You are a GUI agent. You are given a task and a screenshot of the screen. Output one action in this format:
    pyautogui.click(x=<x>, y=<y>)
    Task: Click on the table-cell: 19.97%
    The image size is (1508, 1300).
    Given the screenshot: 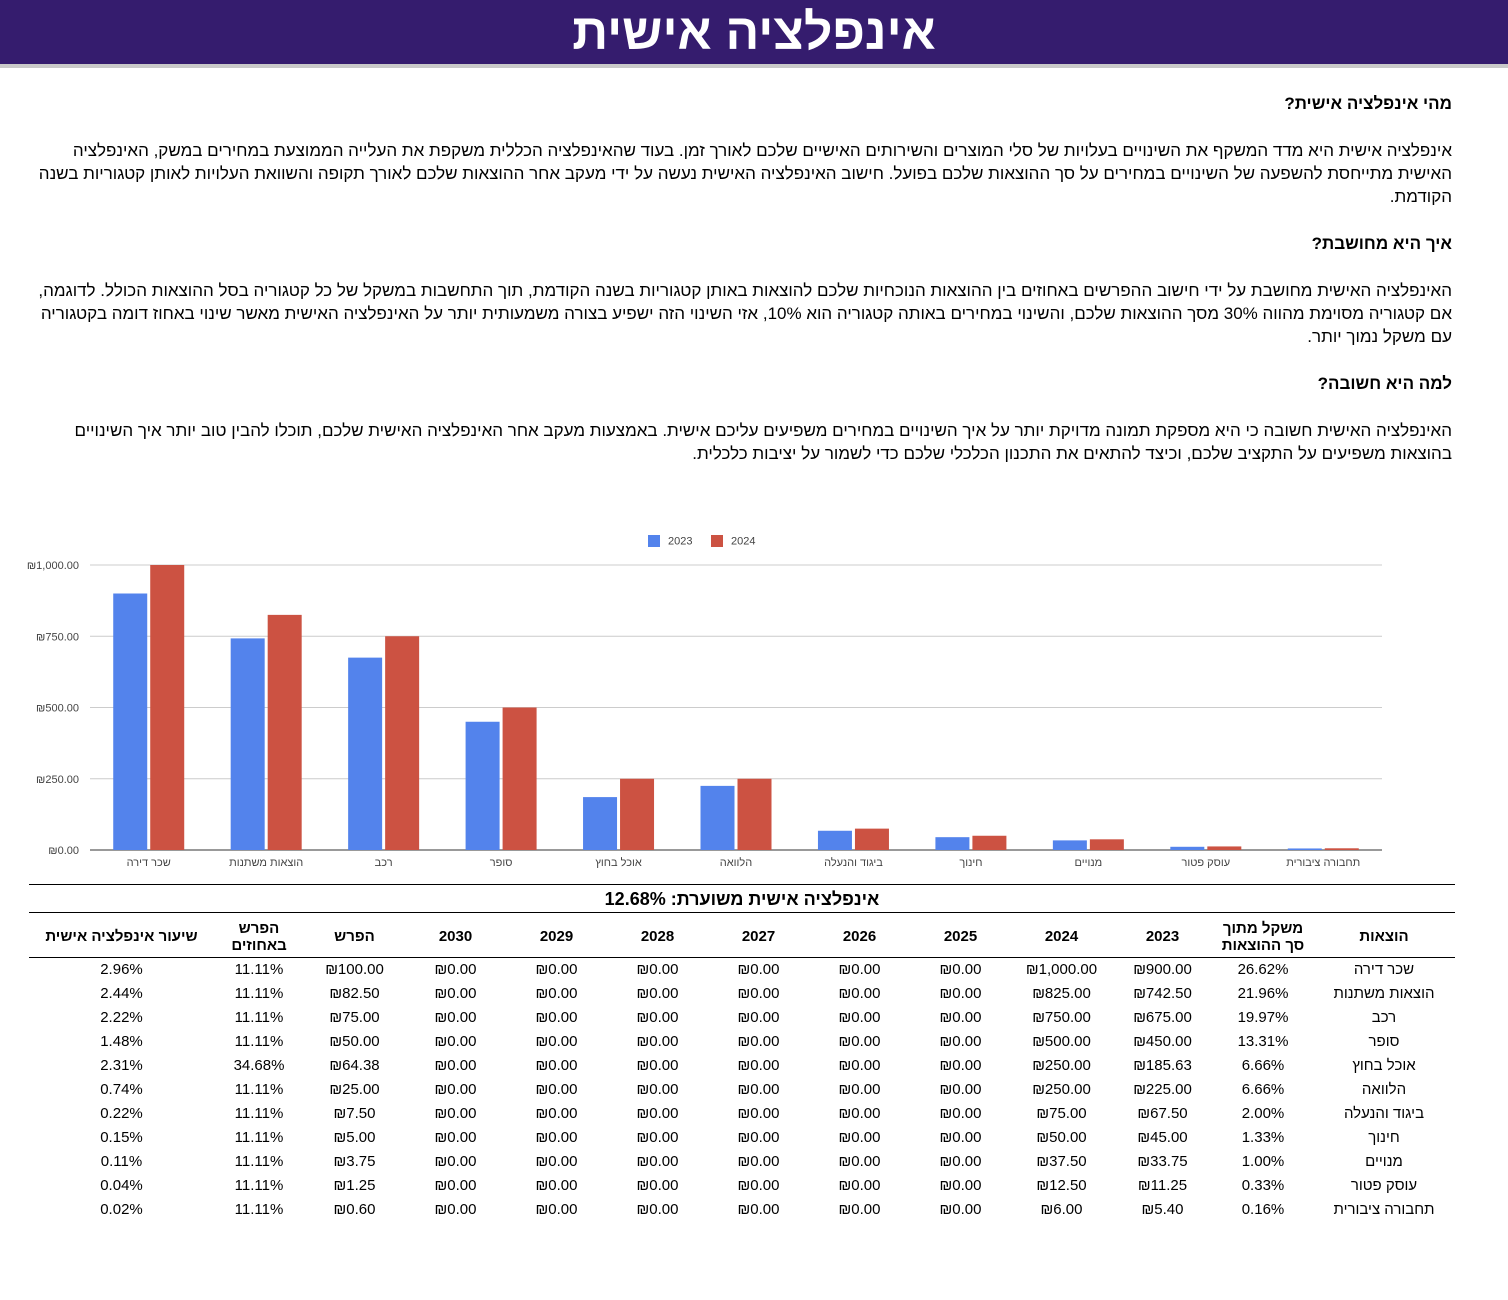 What is the action you would take?
    pyautogui.click(x=1263, y=1017)
    